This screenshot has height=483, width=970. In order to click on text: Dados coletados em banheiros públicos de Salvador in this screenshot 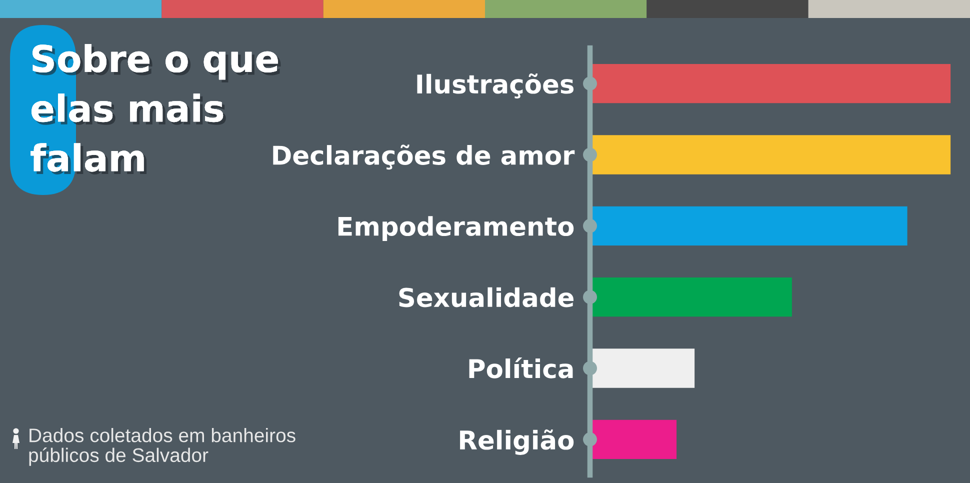, I will do `click(162, 447)`.